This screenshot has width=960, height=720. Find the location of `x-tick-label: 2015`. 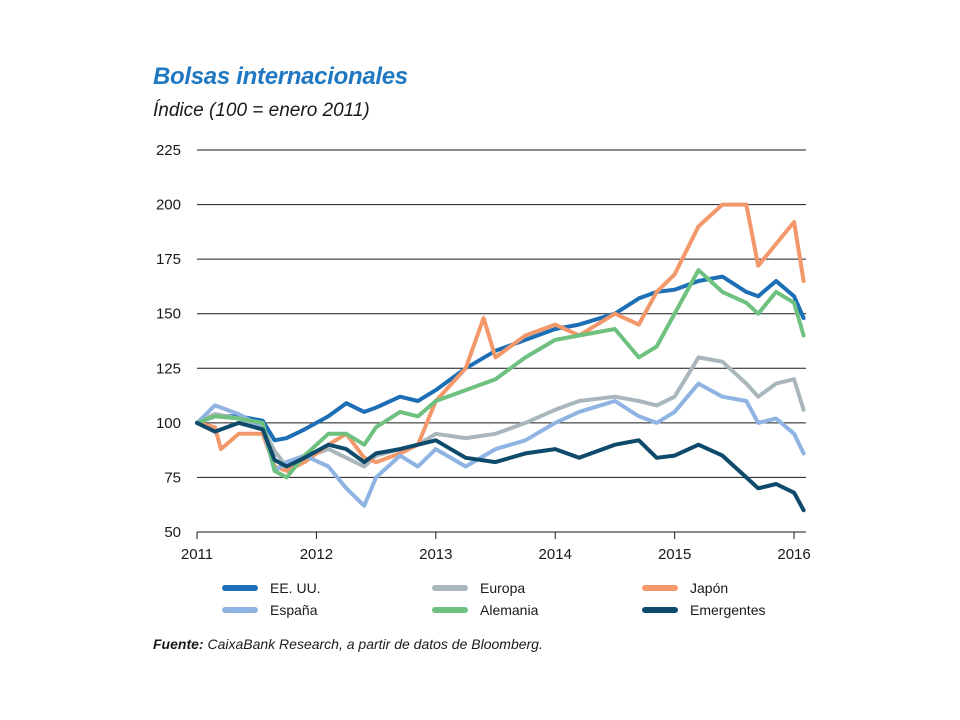

x-tick-label: 2015 is located at coordinates (674, 554).